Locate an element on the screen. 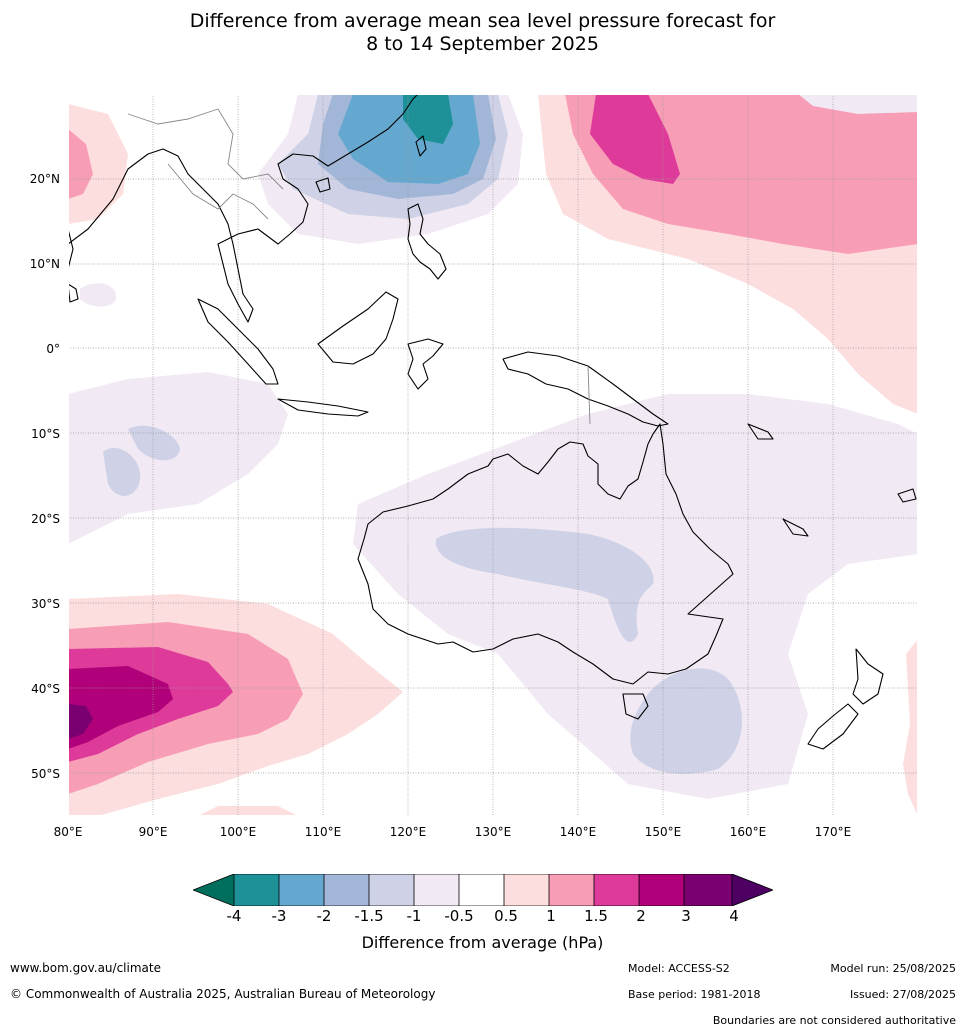 The image size is (965, 1035). lat-label-30s: 30°S is located at coordinates (45, 604).